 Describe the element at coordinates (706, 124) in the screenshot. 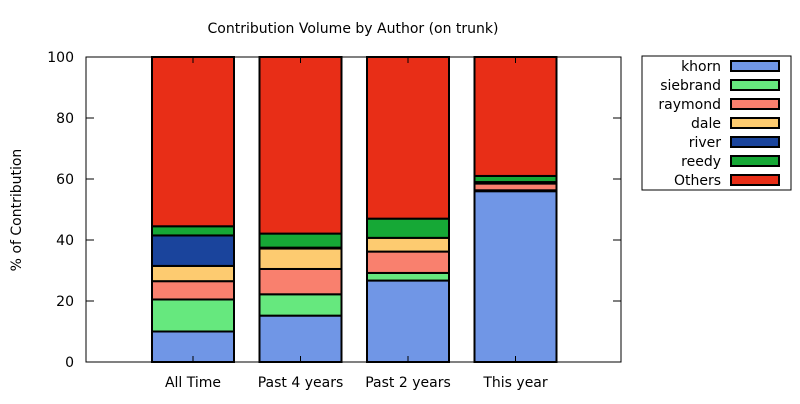

I see `legend-label-dale: dale` at that location.